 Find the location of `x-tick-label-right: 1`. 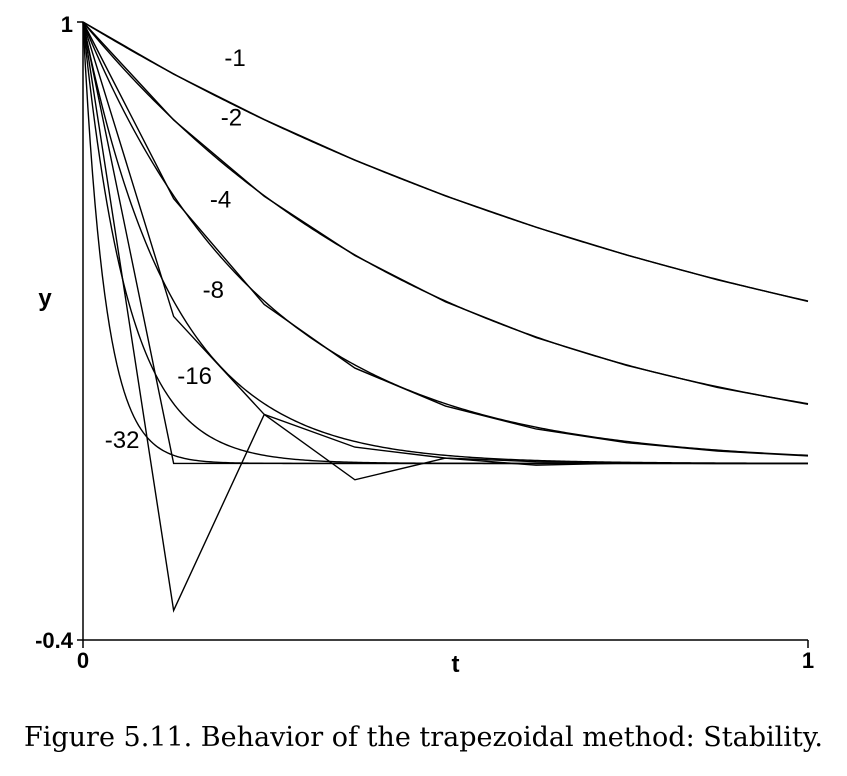

x-tick-label-right: 1 is located at coordinates (808, 660).